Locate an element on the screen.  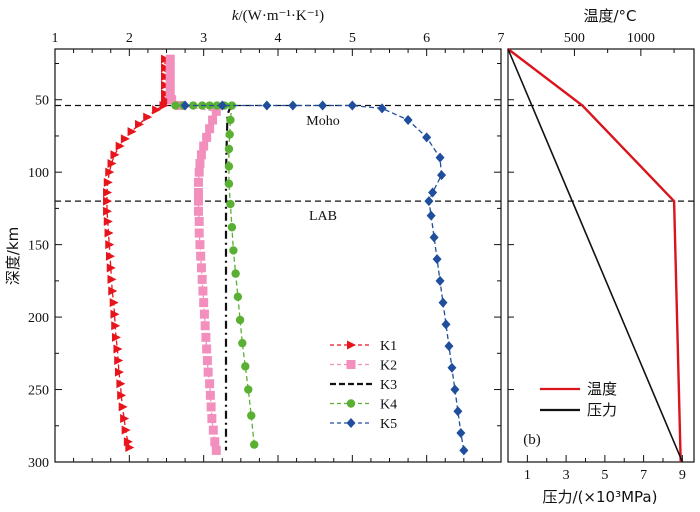
legend-label: K4 is located at coordinates (388, 405).